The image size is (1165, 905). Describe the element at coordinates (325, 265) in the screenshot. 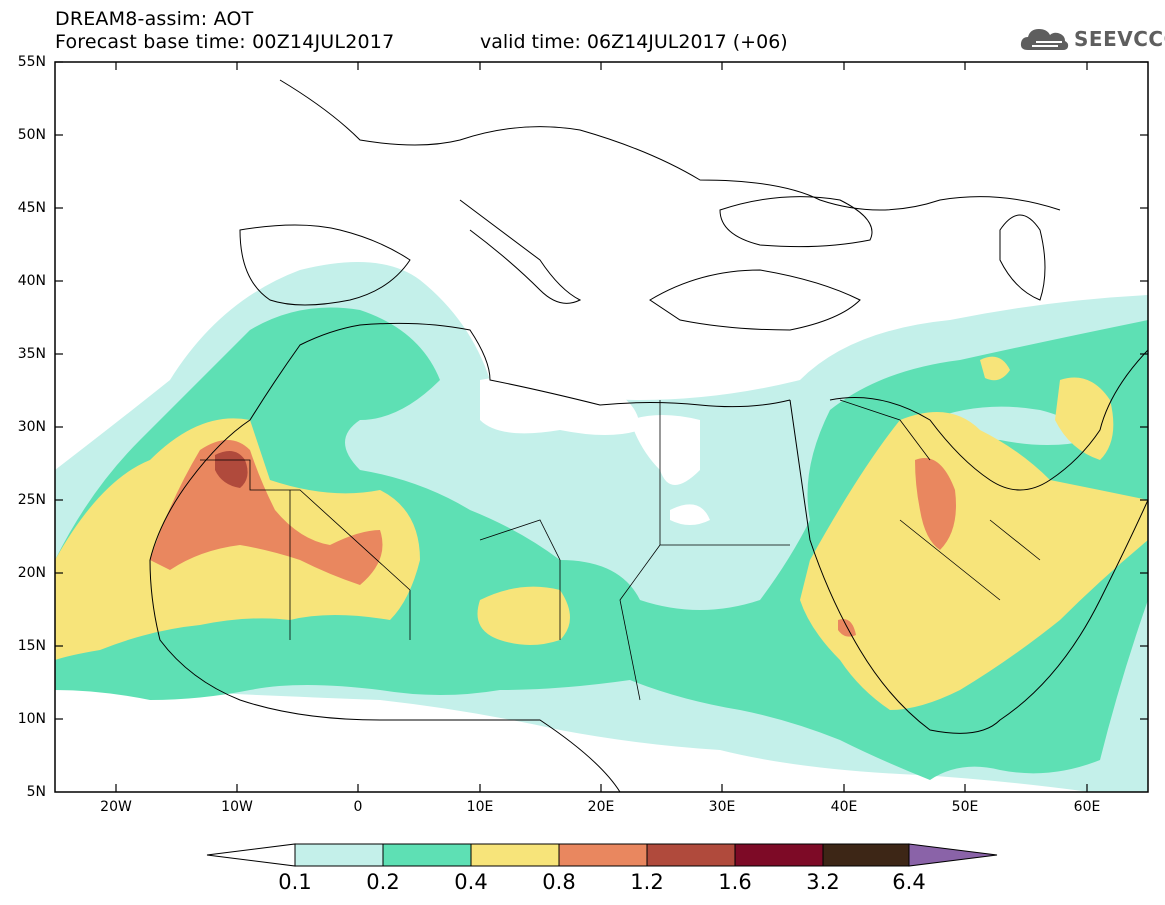

I see `coast-iberia` at that location.